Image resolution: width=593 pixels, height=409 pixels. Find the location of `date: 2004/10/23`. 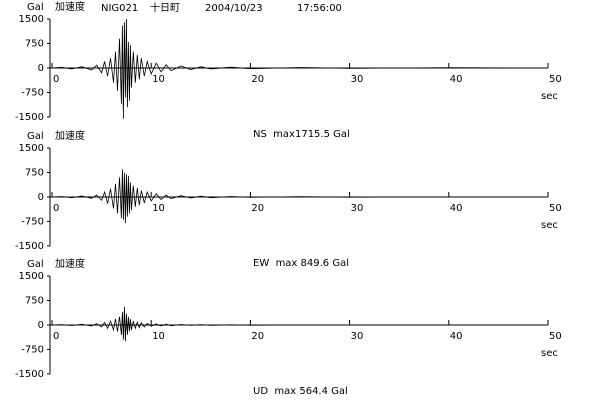

date: 2004/10/23 is located at coordinates (234, 8).